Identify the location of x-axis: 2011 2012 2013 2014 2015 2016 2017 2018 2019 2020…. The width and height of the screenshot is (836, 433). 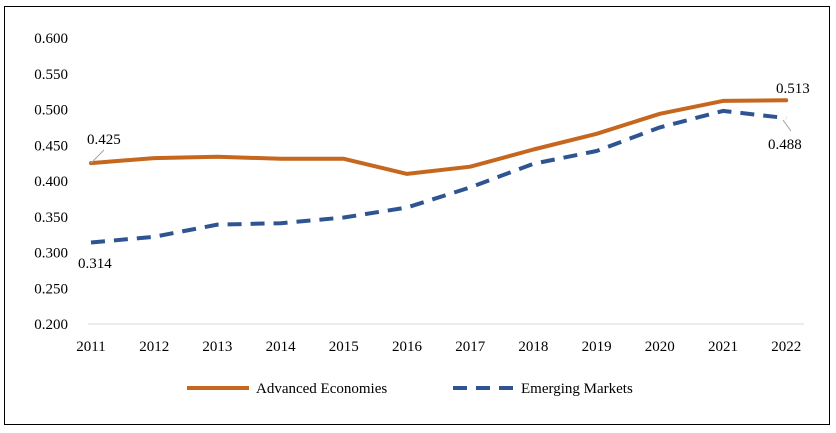
(440, 339).